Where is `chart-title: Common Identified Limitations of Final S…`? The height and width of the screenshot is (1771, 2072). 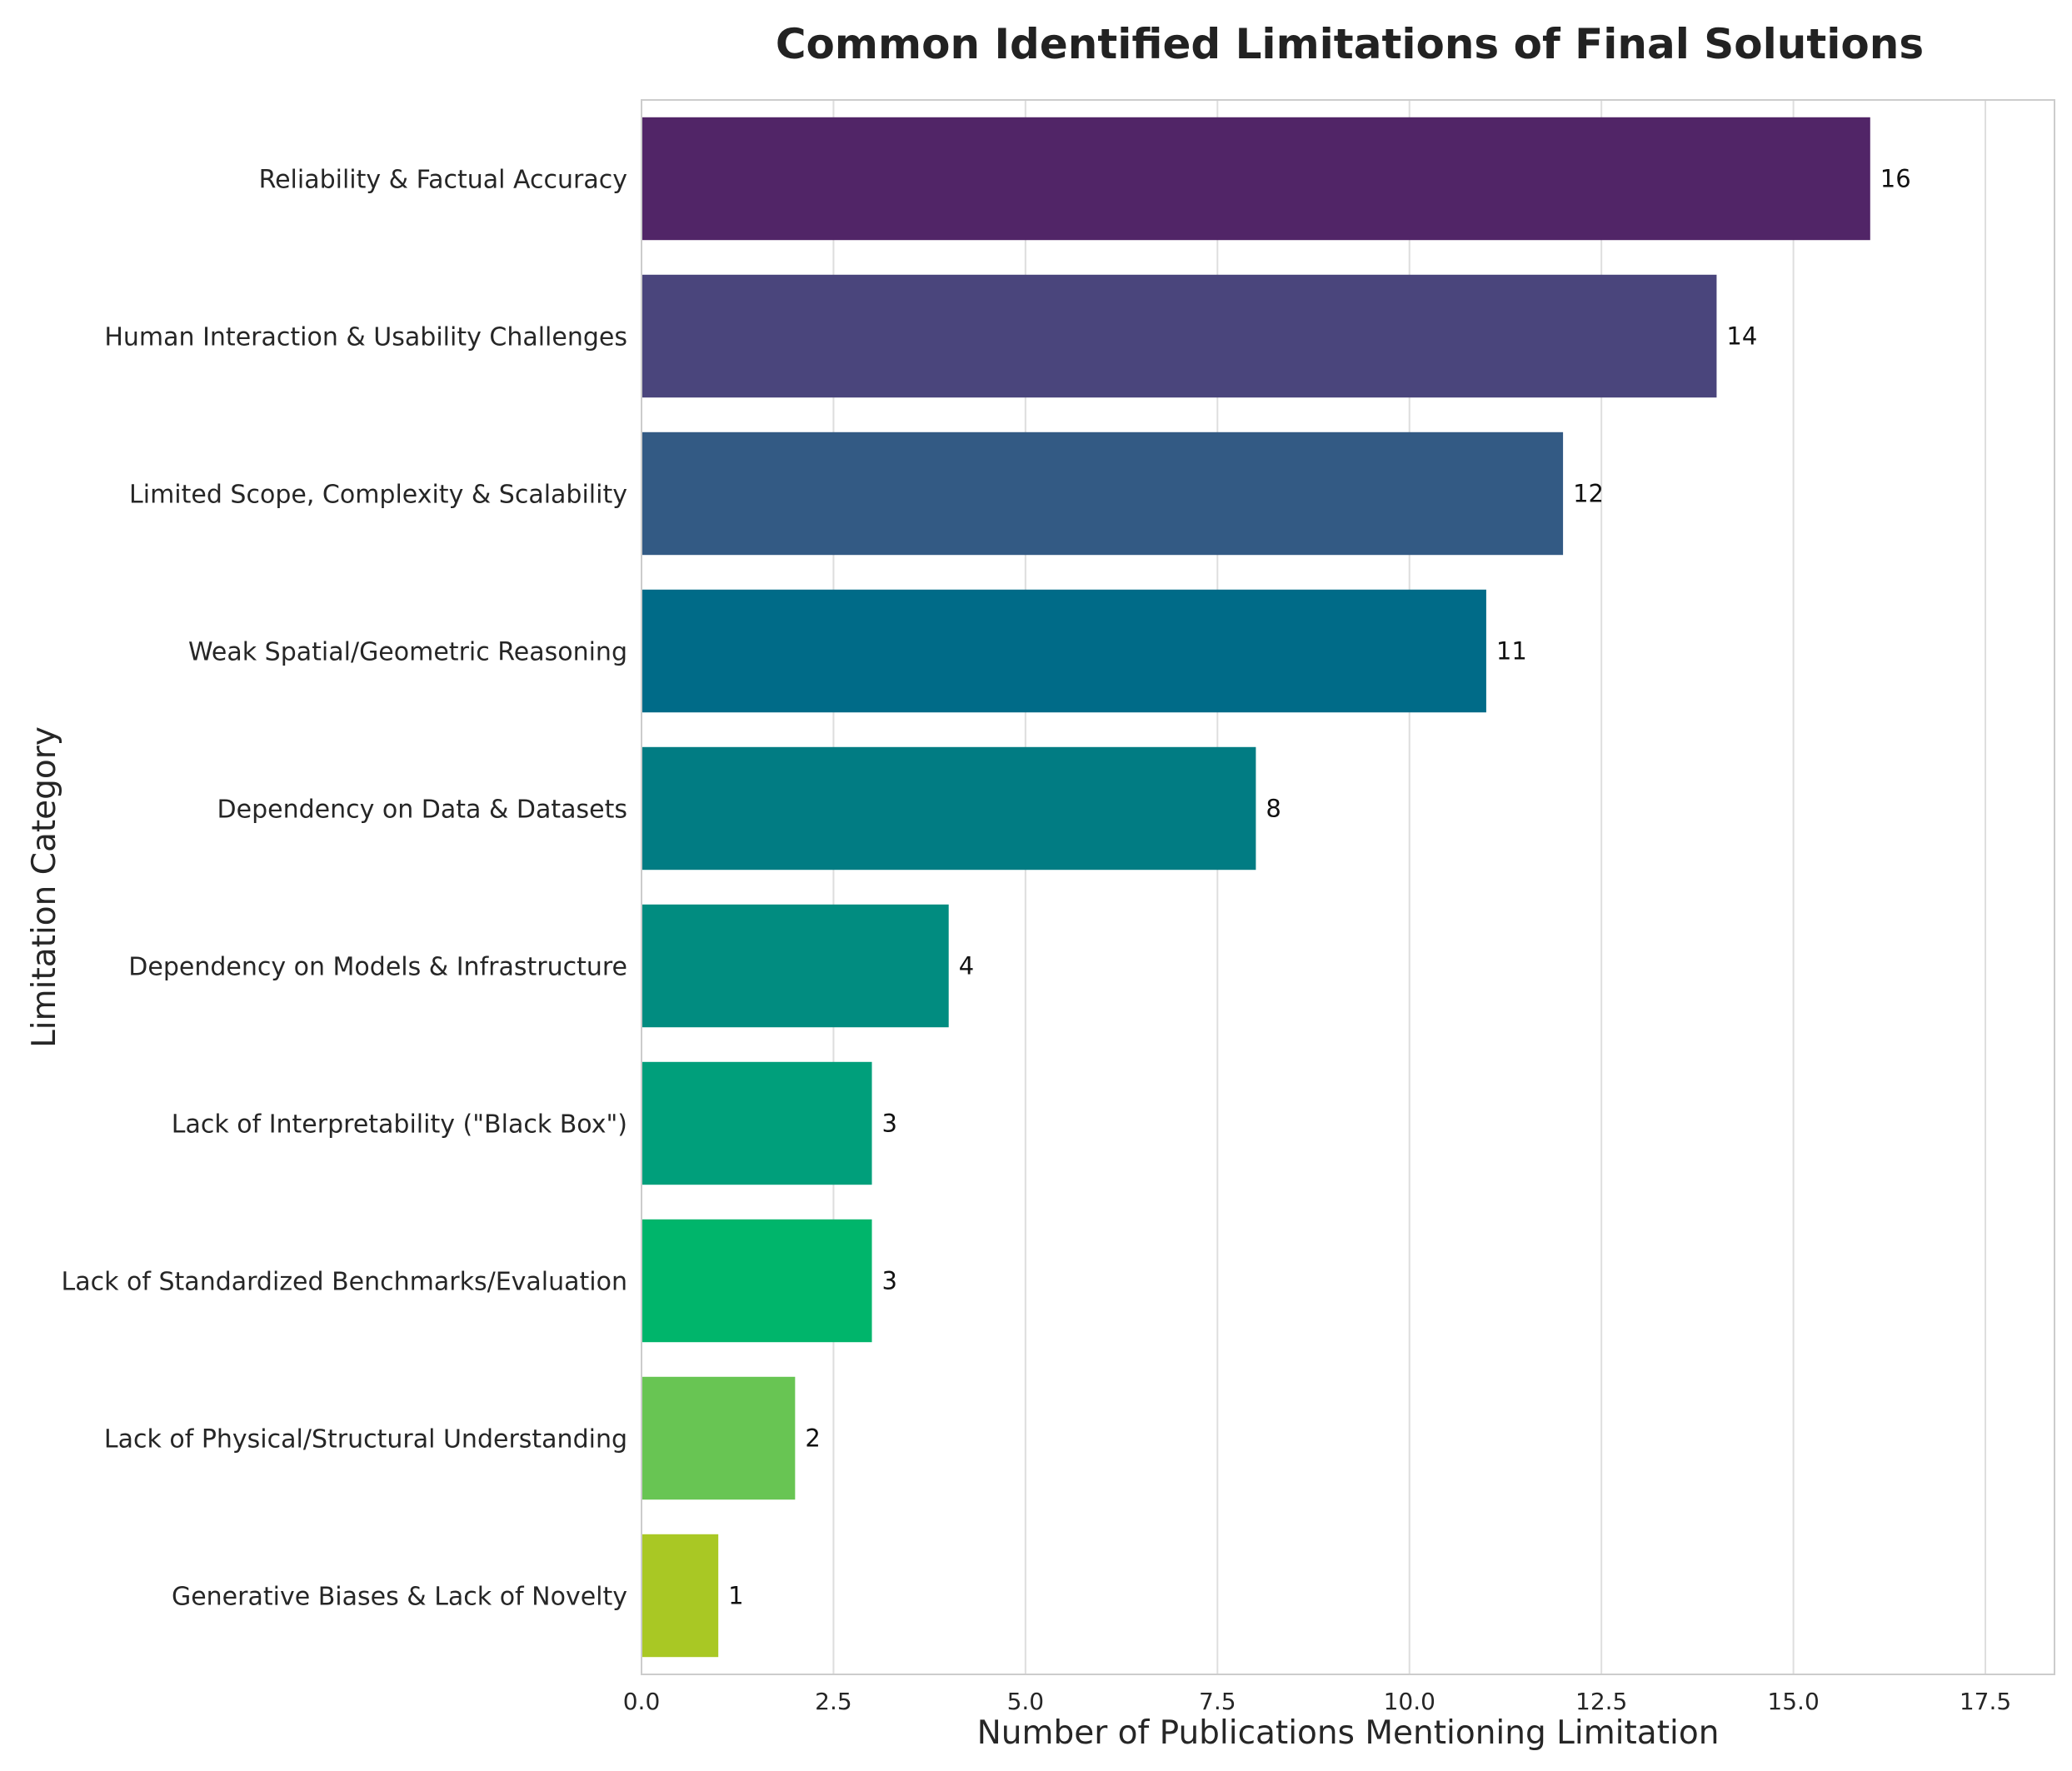 chart-title: Common Identified Limitations of Final S… is located at coordinates (1350, 44).